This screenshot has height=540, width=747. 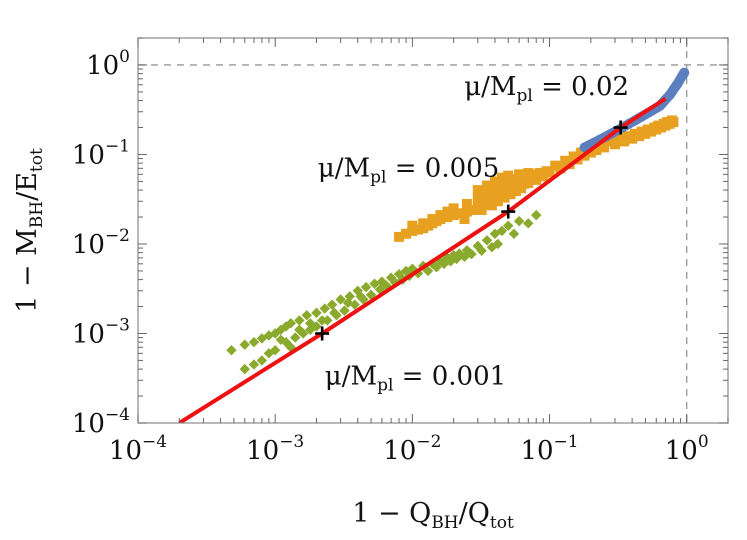 I want to click on y-tick-label: 10⁻⁴, so click(x=101, y=422).